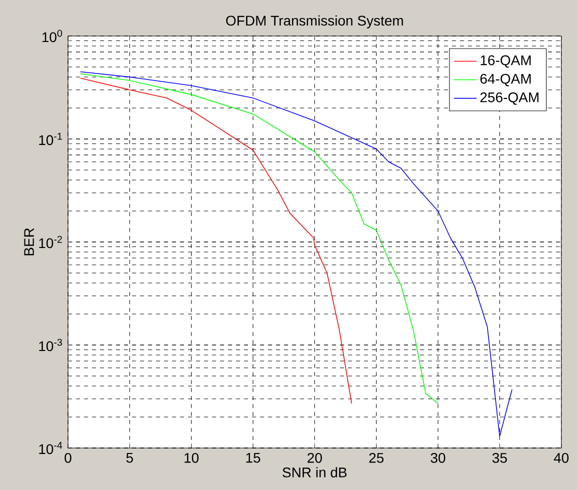 This screenshot has width=577, height=490. I want to click on x-axis-title: SNR in dB, so click(314, 472).